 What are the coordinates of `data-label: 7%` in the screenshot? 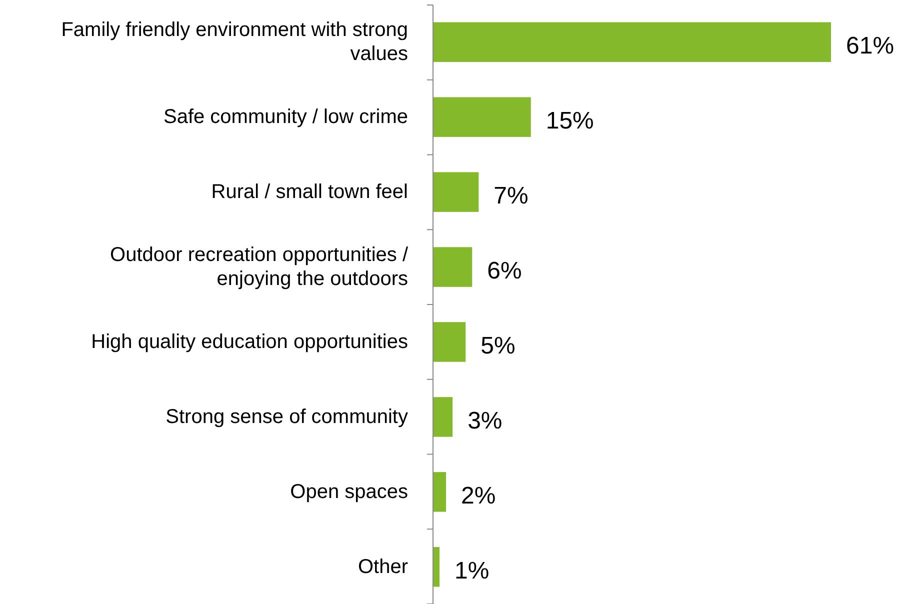 It's located at (511, 196).